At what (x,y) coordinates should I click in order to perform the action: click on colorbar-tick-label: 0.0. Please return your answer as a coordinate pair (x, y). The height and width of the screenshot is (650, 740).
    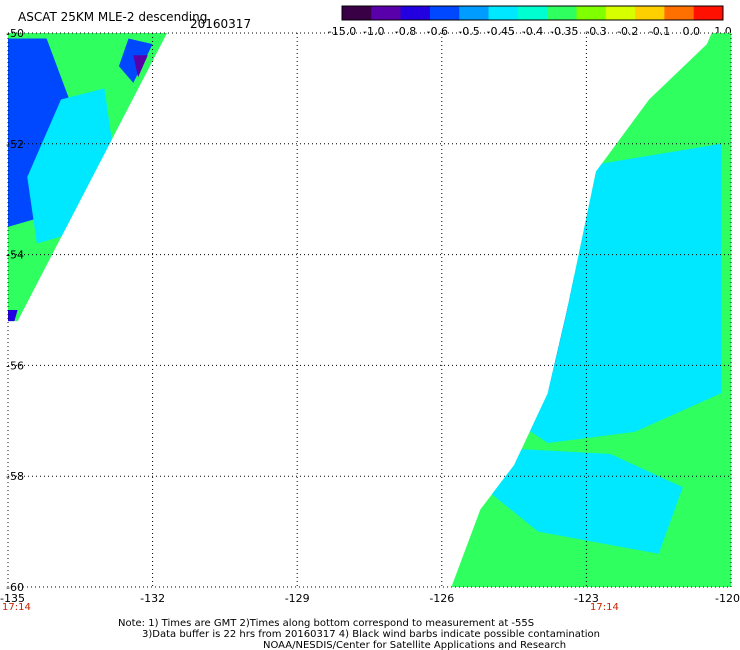
    Looking at the image, I should click on (692, 31).